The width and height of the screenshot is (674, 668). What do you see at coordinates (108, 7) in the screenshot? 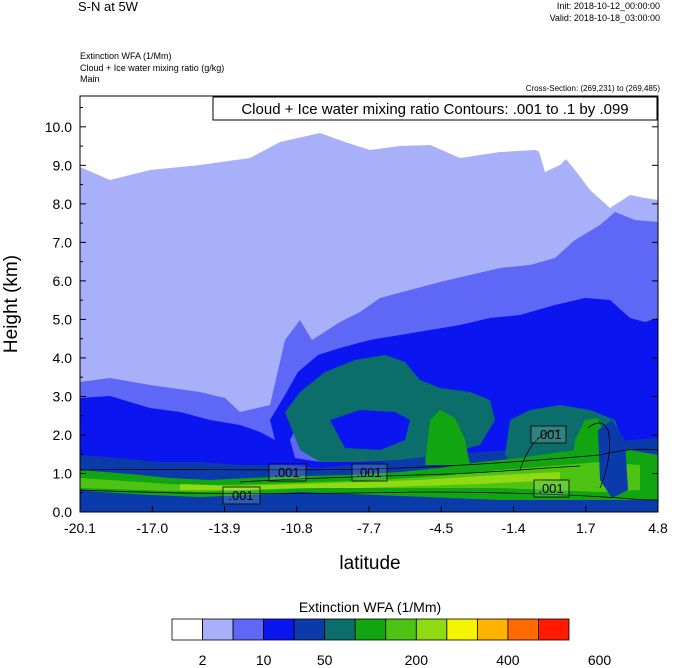
I see `figure-title: S-N at 5W` at bounding box center [108, 7].